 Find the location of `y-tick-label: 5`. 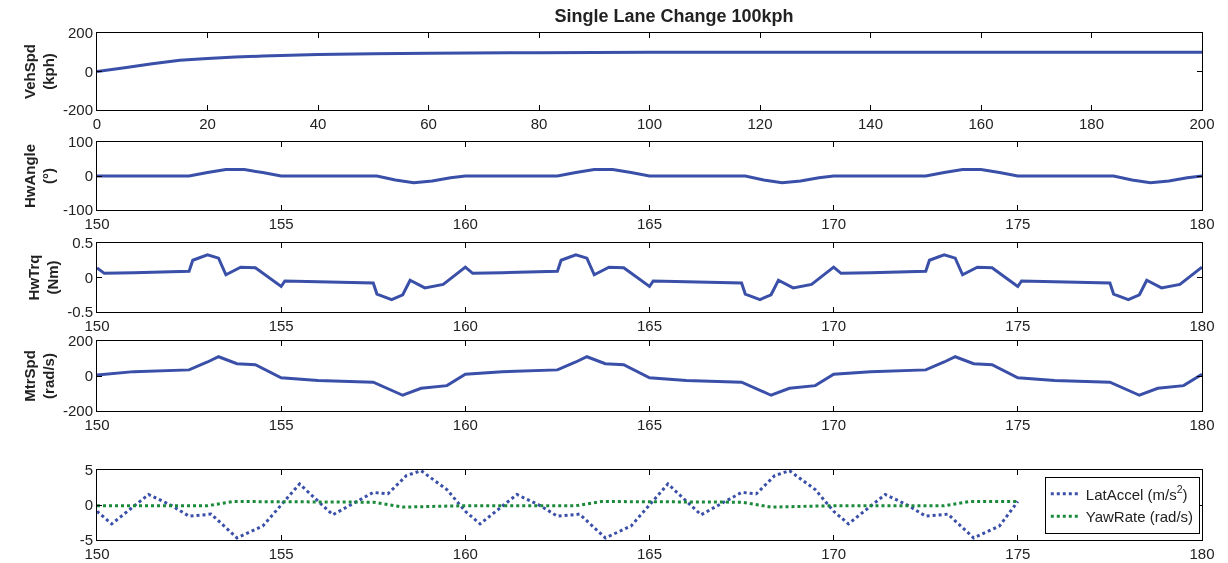

y-tick-label: 5 is located at coordinates (88, 470).